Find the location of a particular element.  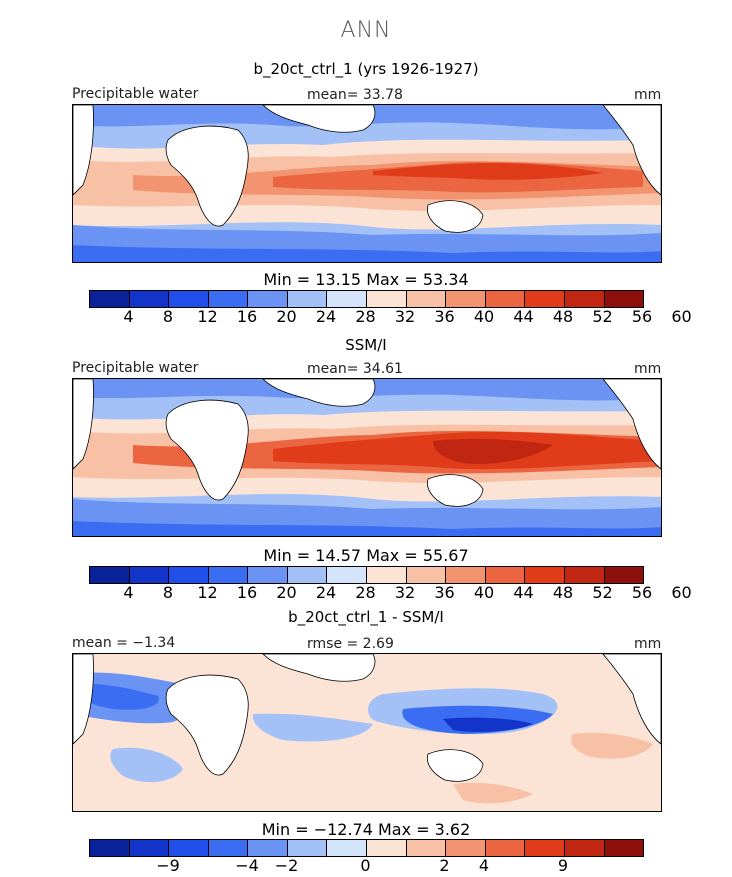

colorbar-tick-label: −2 is located at coordinates (286, 865).